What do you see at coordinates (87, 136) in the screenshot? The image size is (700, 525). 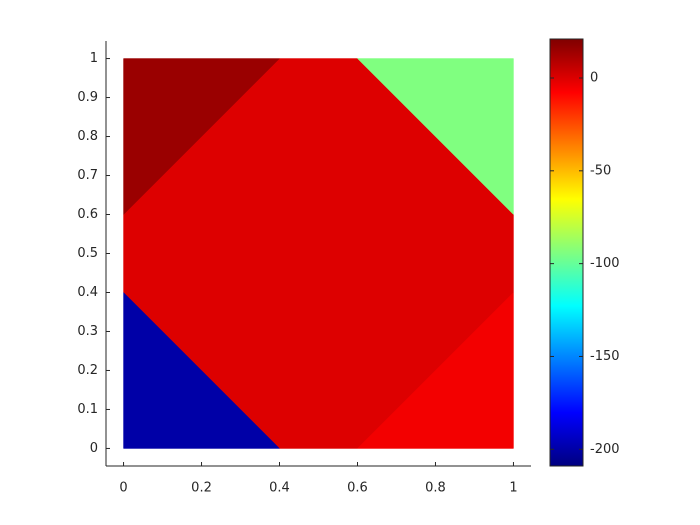 I see `y-tick-label: 0.8` at bounding box center [87, 136].